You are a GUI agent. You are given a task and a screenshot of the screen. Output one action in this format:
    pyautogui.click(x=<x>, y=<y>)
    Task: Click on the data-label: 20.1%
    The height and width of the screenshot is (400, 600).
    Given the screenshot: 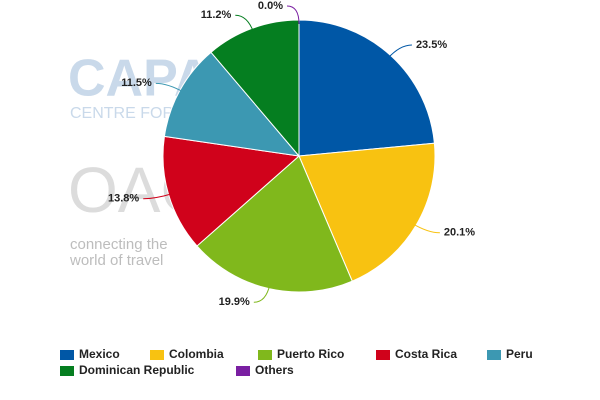 What is the action you would take?
    pyautogui.click(x=459, y=233)
    